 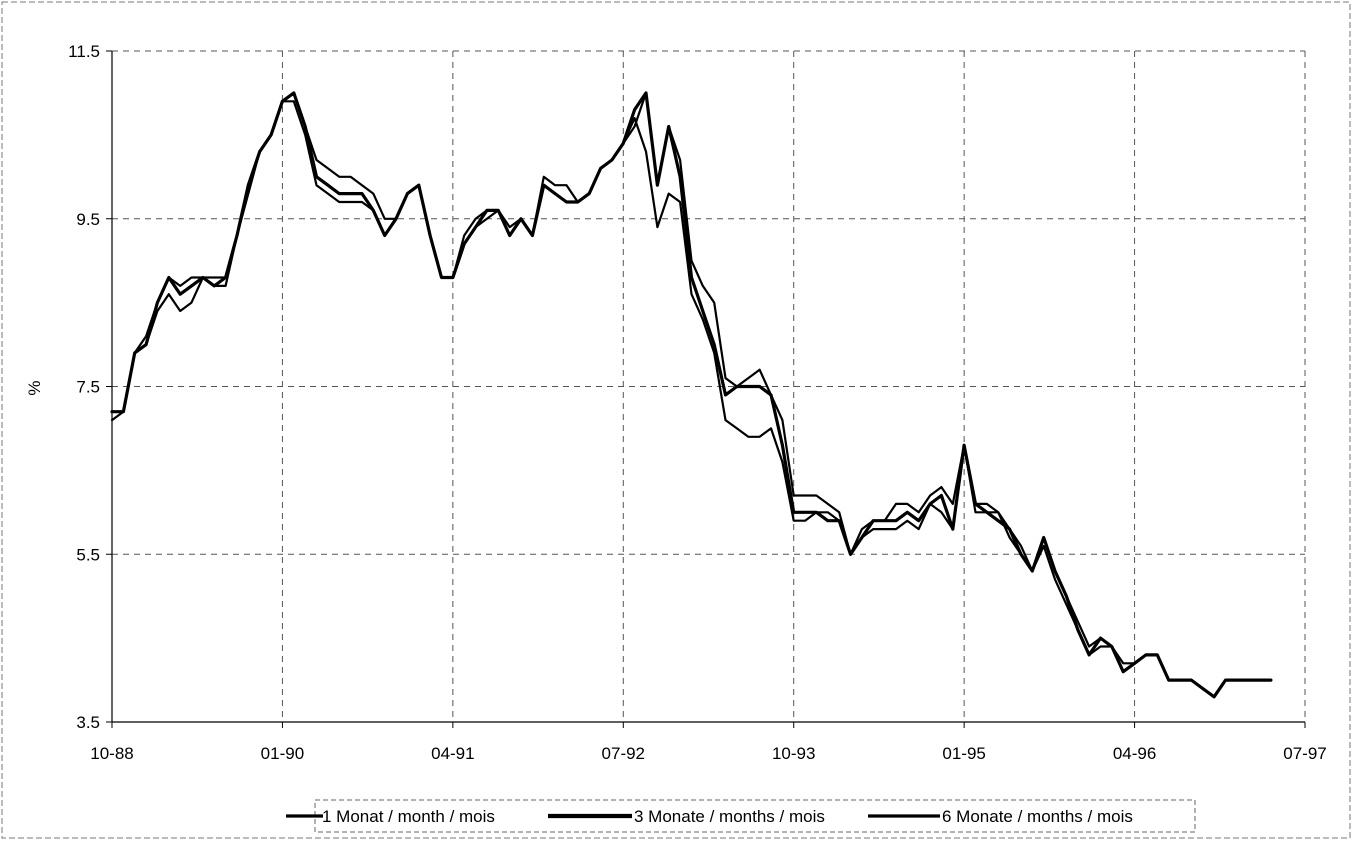 What do you see at coordinates (708, 753) in the screenshot?
I see `x-tick-labels: 10-88 01-90 04-91 07-92 10-93 01-95 04-96 07-97` at bounding box center [708, 753].